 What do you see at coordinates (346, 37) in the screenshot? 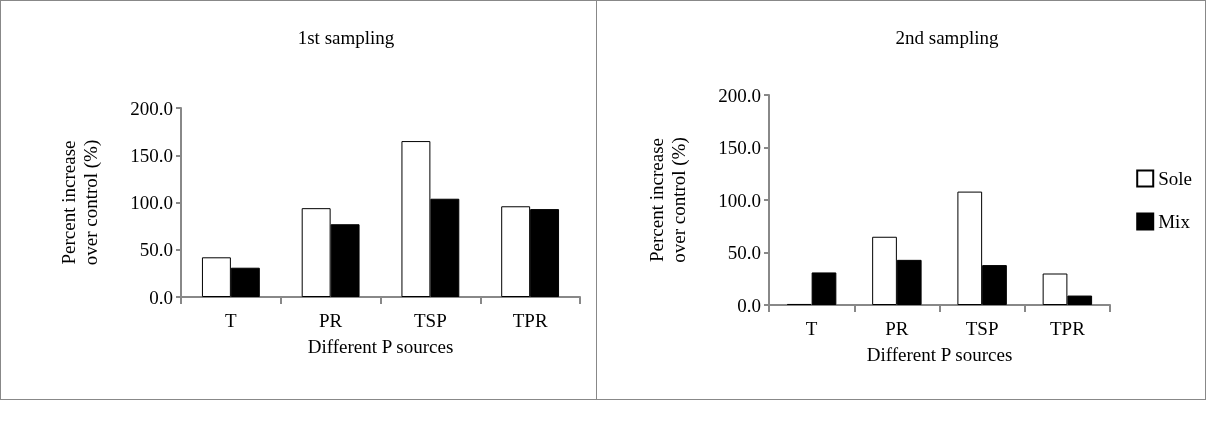
I see `chart-title: 1st sampling` at bounding box center [346, 37].